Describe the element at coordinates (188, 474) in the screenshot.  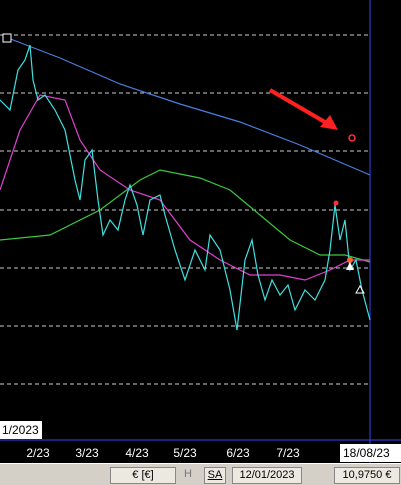
I see `h-toggle: H` at that location.